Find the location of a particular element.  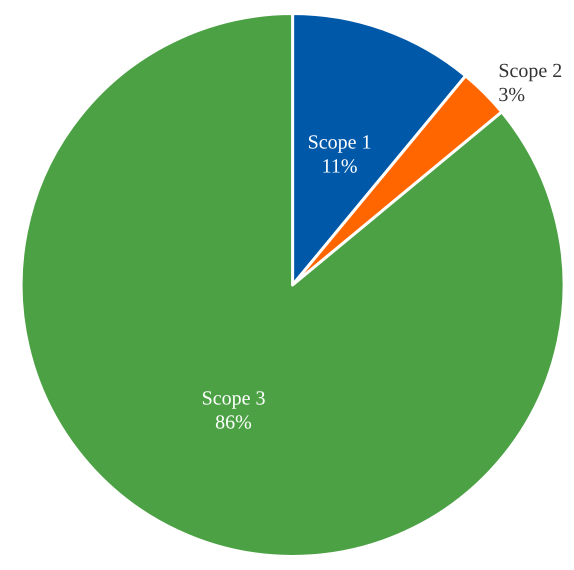

data-label: 86% is located at coordinates (233, 423).